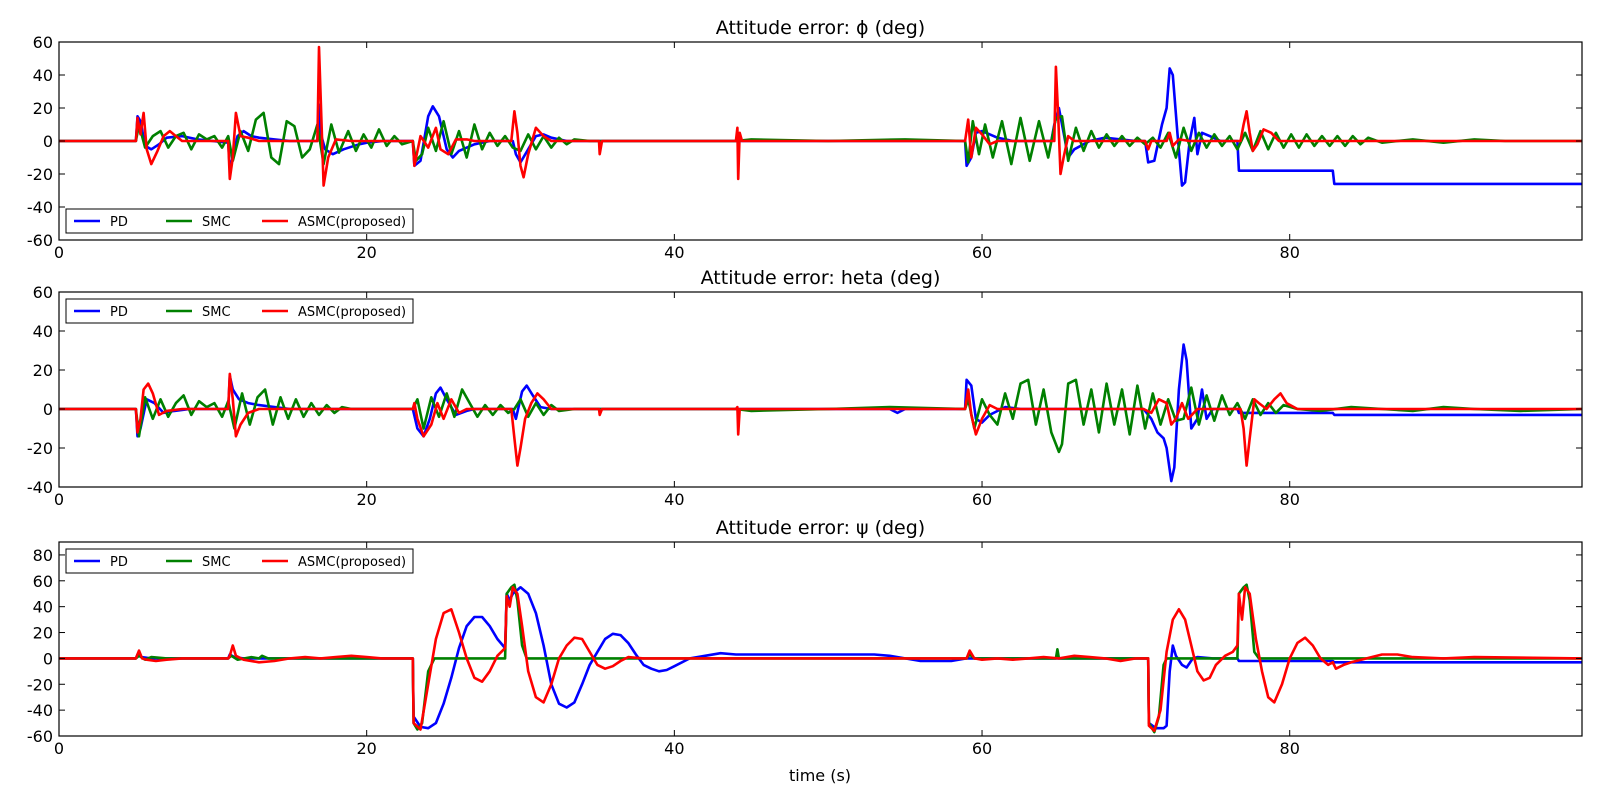 This screenshot has height=800, width=1600. What do you see at coordinates (43, 555) in the screenshot?
I see `y-tick-label: 80` at bounding box center [43, 555].